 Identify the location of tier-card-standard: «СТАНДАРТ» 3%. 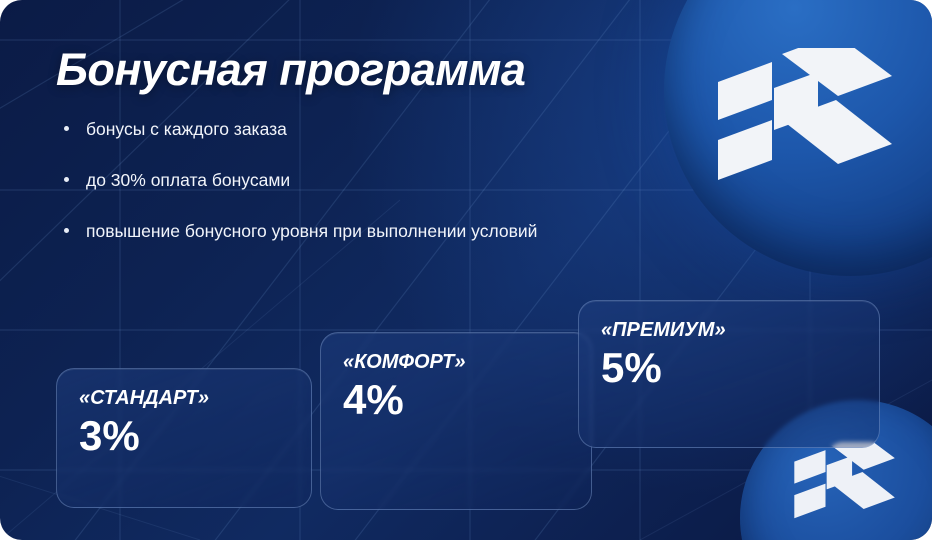
(184, 438).